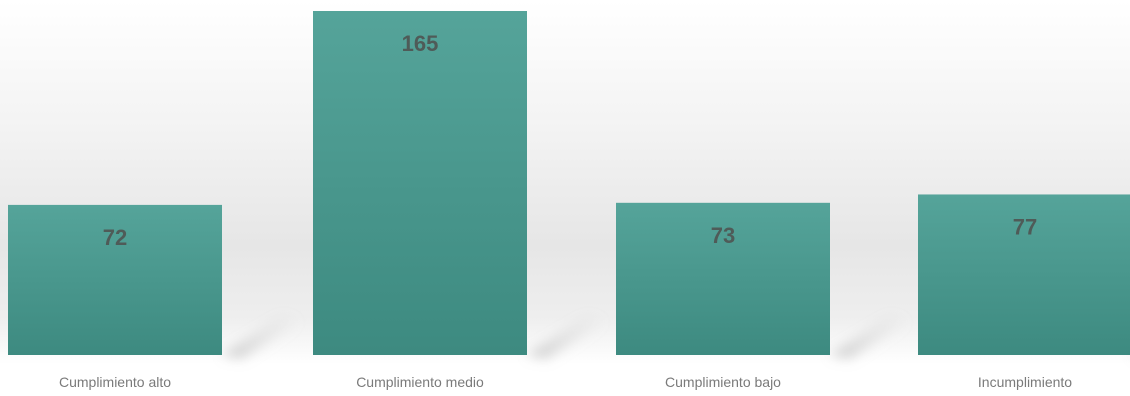 Image resolution: width=1130 pixels, height=396 pixels. Describe the element at coordinates (723, 382) in the screenshot. I see `category-label-3: Cumplimiento bajo` at that location.